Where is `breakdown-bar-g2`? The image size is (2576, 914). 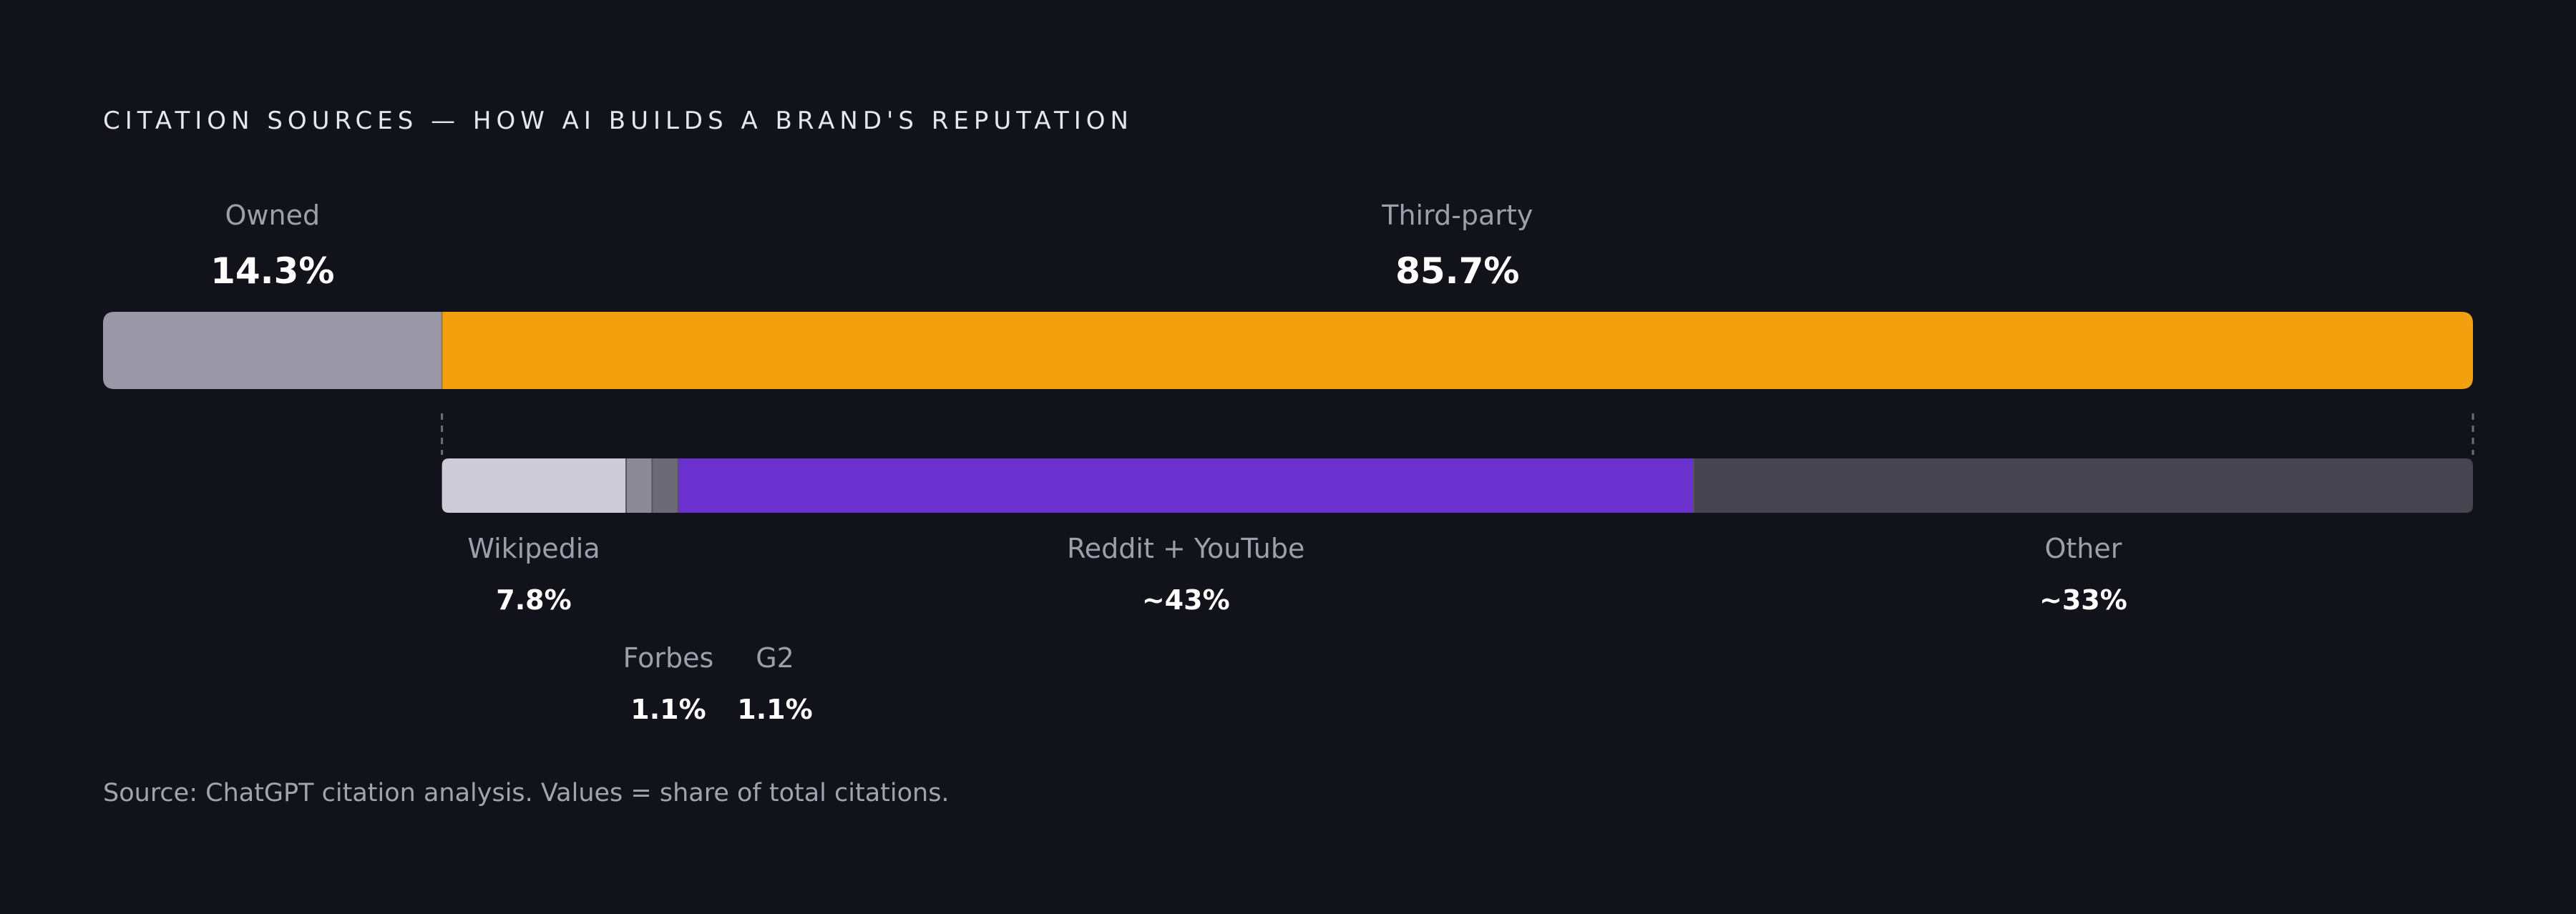
breakdown-bar-g2 is located at coordinates (665, 485).